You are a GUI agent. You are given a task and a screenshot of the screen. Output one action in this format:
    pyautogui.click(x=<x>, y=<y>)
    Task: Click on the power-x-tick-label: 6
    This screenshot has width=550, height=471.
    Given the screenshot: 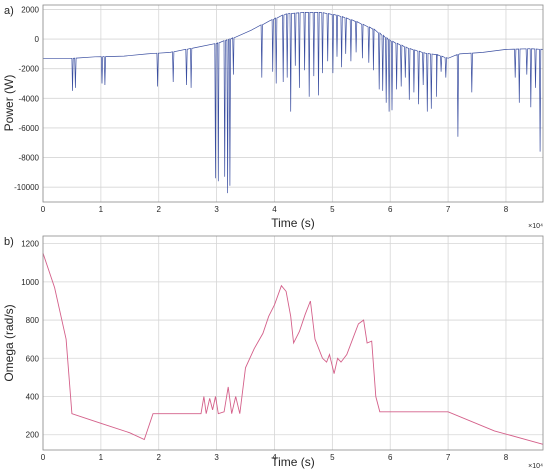 What is the action you would take?
    pyautogui.click(x=390, y=209)
    